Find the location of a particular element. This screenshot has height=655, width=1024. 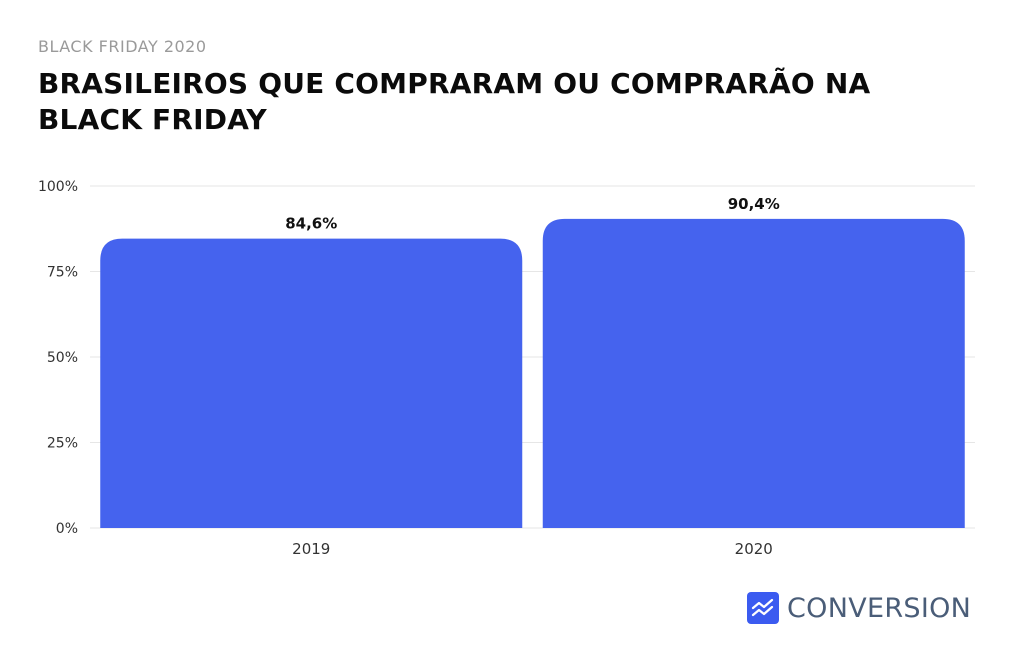

y-tick-label: 50% is located at coordinates (62, 358).